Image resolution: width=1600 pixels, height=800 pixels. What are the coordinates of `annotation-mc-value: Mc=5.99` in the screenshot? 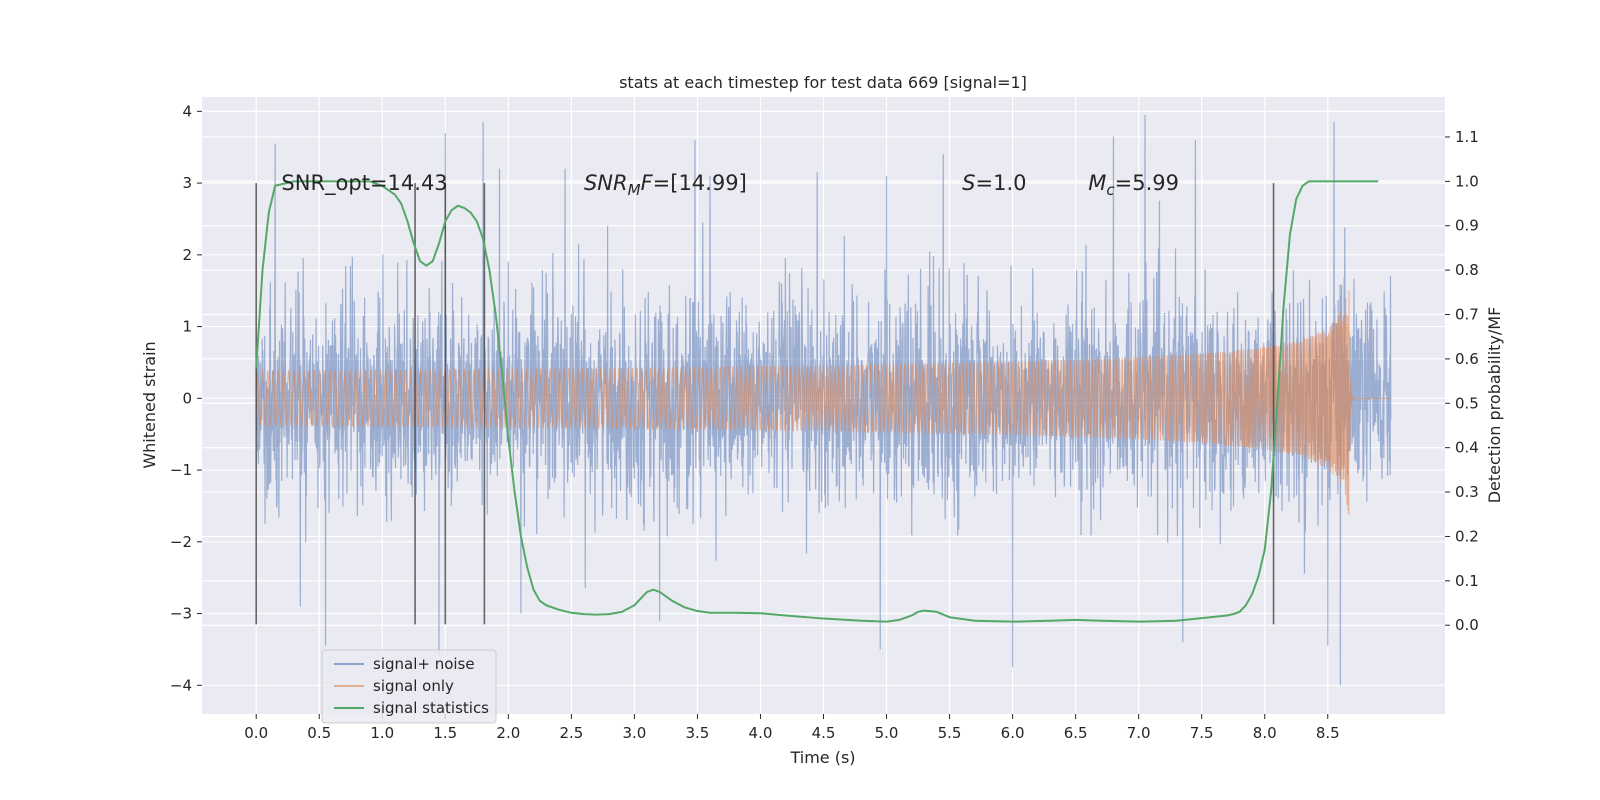 It's located at (1133, 185).